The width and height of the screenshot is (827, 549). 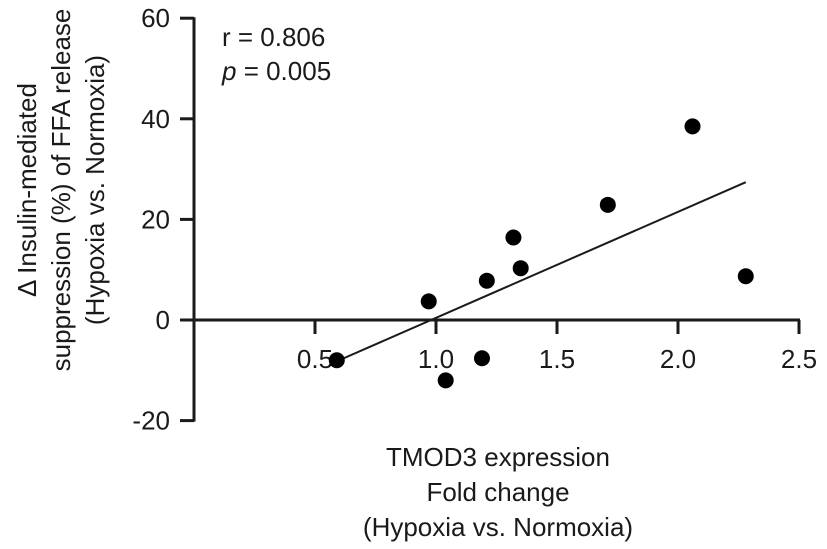 What do you see at coordinates (273, 37) in the screenshot?
I see `correlation-r-annotation: r = 0.806` at bounding box center [273, 37].